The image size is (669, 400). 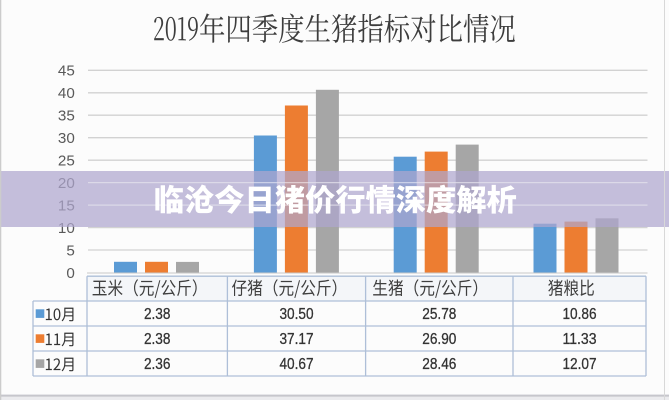 What do you see at coordinates (439, 339) in the screenshot?
I see `svg-text: 26.90` at bounding box center [439, 339].